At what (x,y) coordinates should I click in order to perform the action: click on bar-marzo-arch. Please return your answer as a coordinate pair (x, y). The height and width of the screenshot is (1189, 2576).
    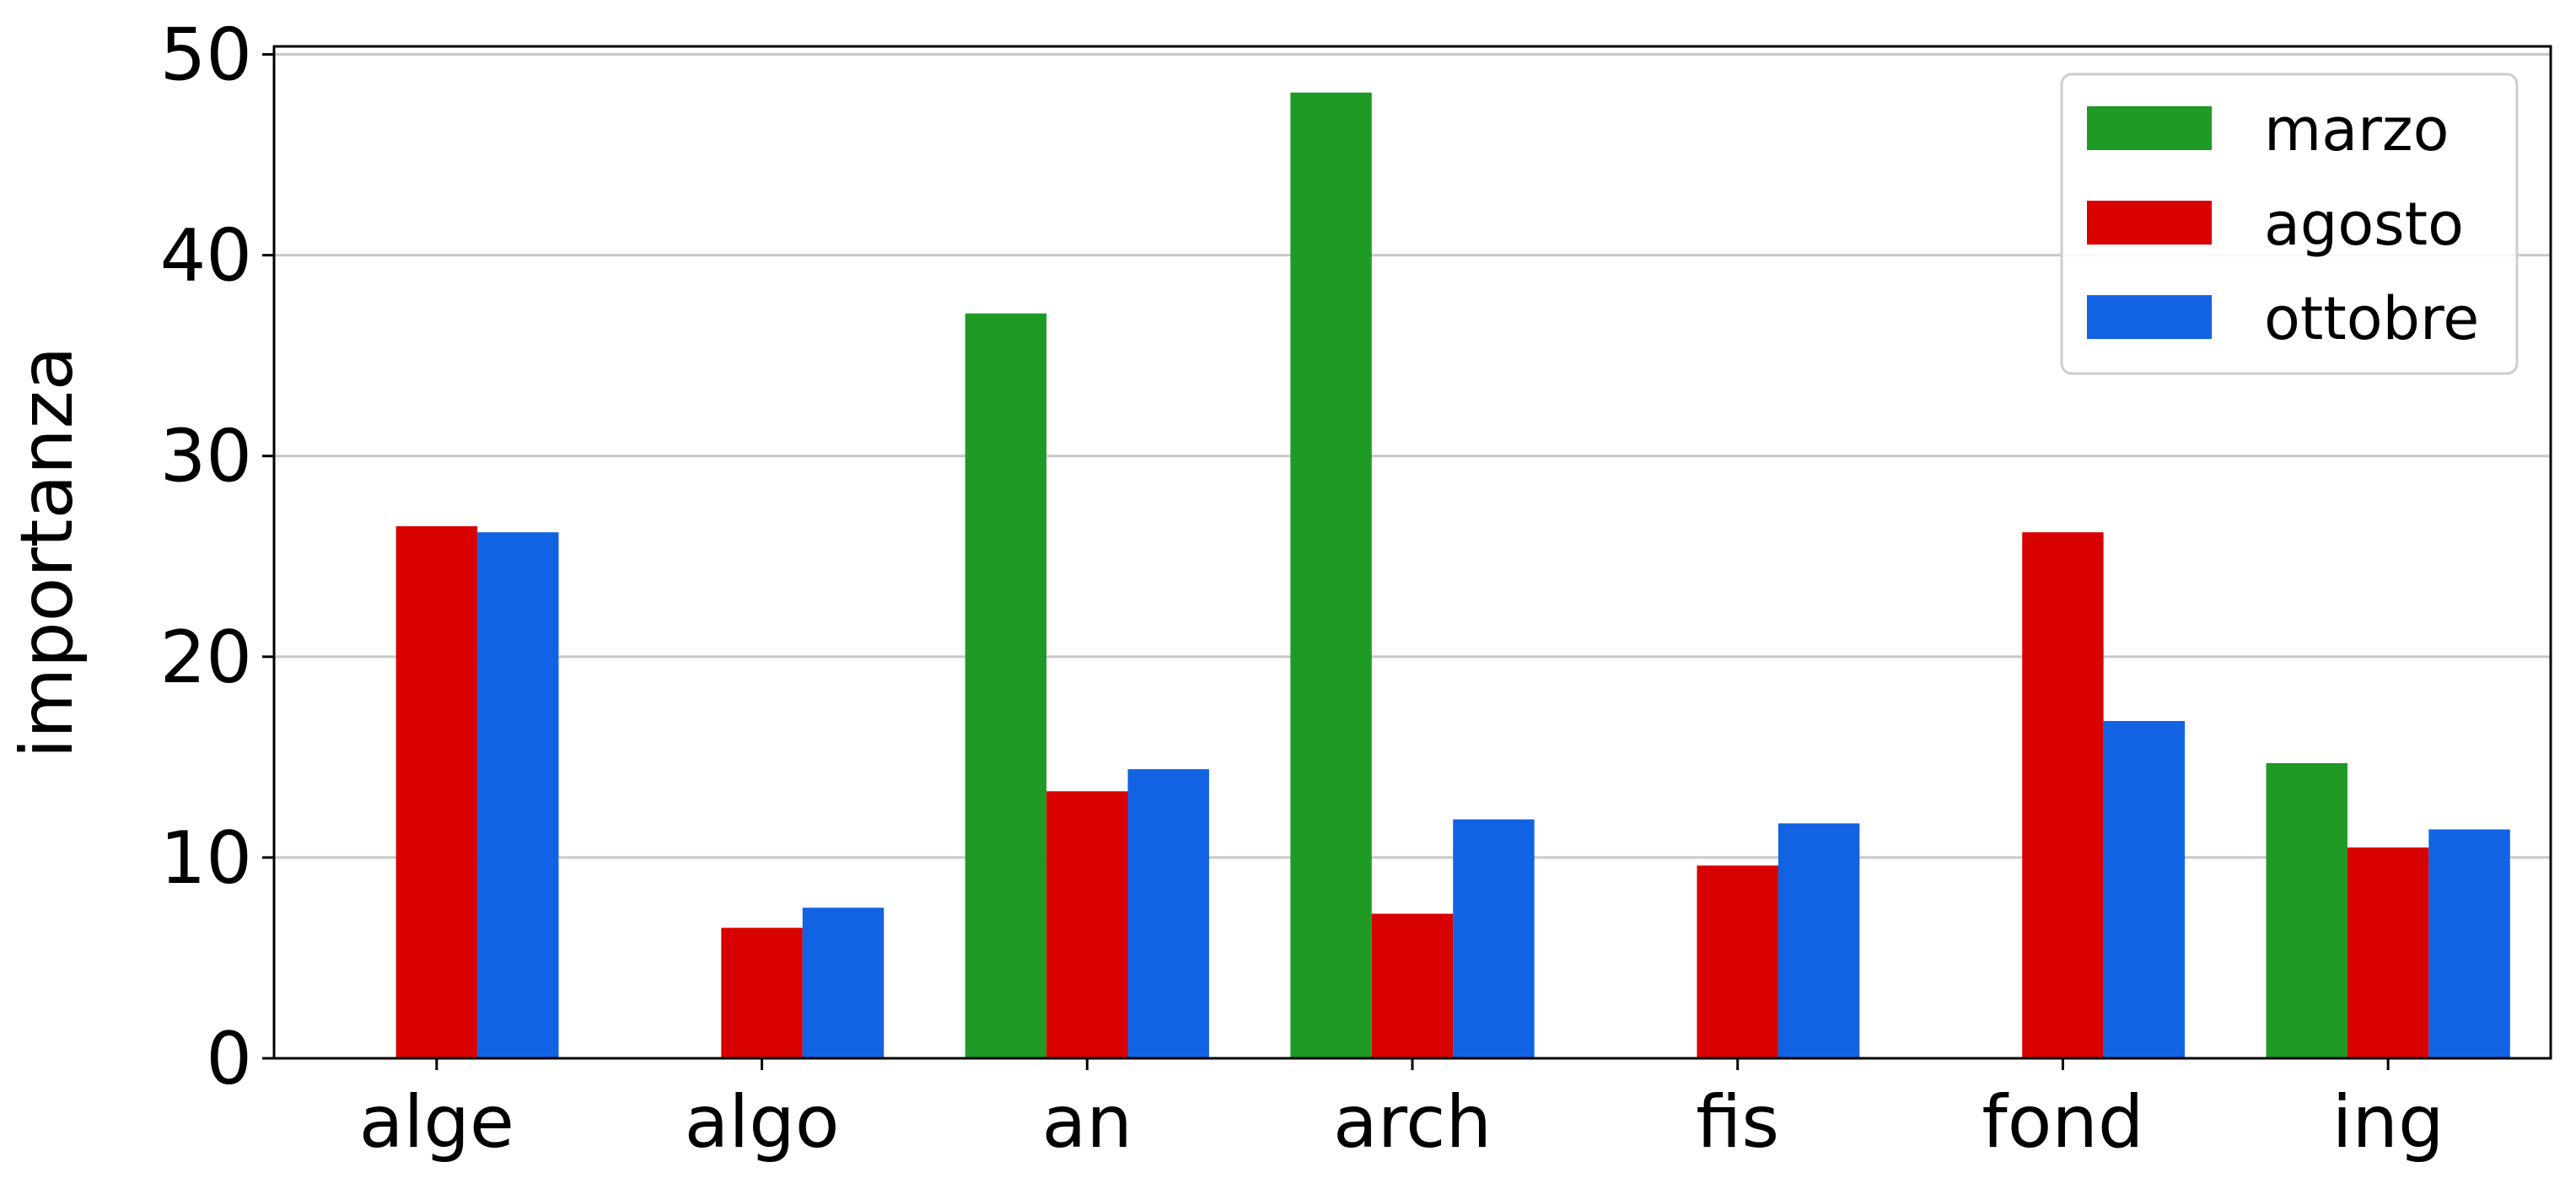
    Looking at the image, I should click on (1331, 575).